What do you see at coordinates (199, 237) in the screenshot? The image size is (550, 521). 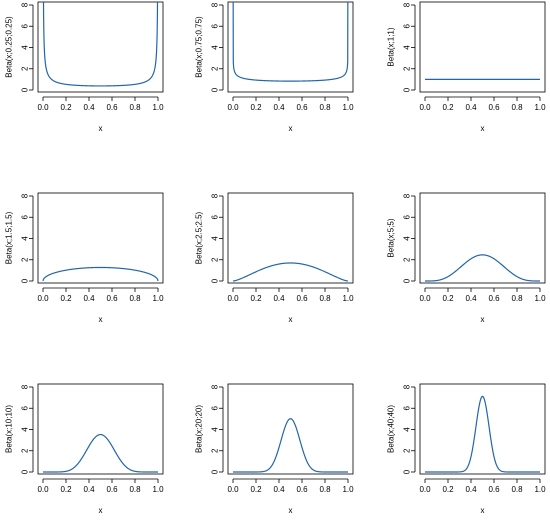 I see `y-axis-label: Beta(x;2.5;2.5)` at bounding box center [199, 237].